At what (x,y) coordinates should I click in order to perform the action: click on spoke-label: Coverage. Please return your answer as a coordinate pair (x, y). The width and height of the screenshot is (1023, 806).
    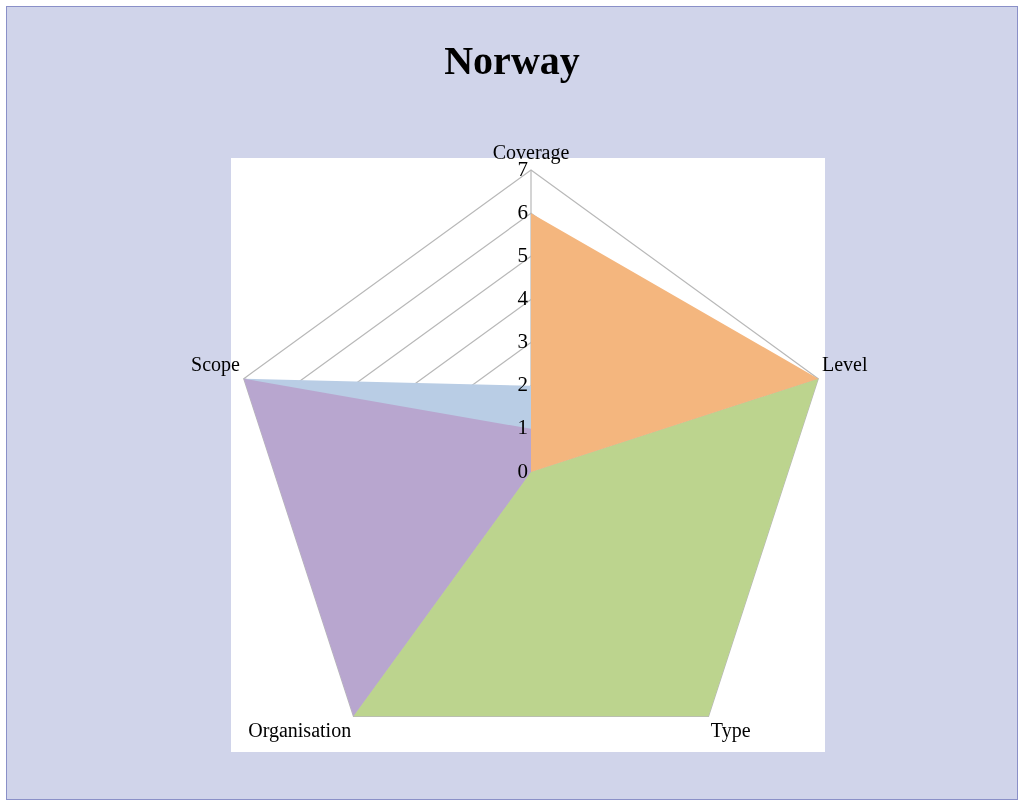
    Looking at the image, I should click on (531, 153).